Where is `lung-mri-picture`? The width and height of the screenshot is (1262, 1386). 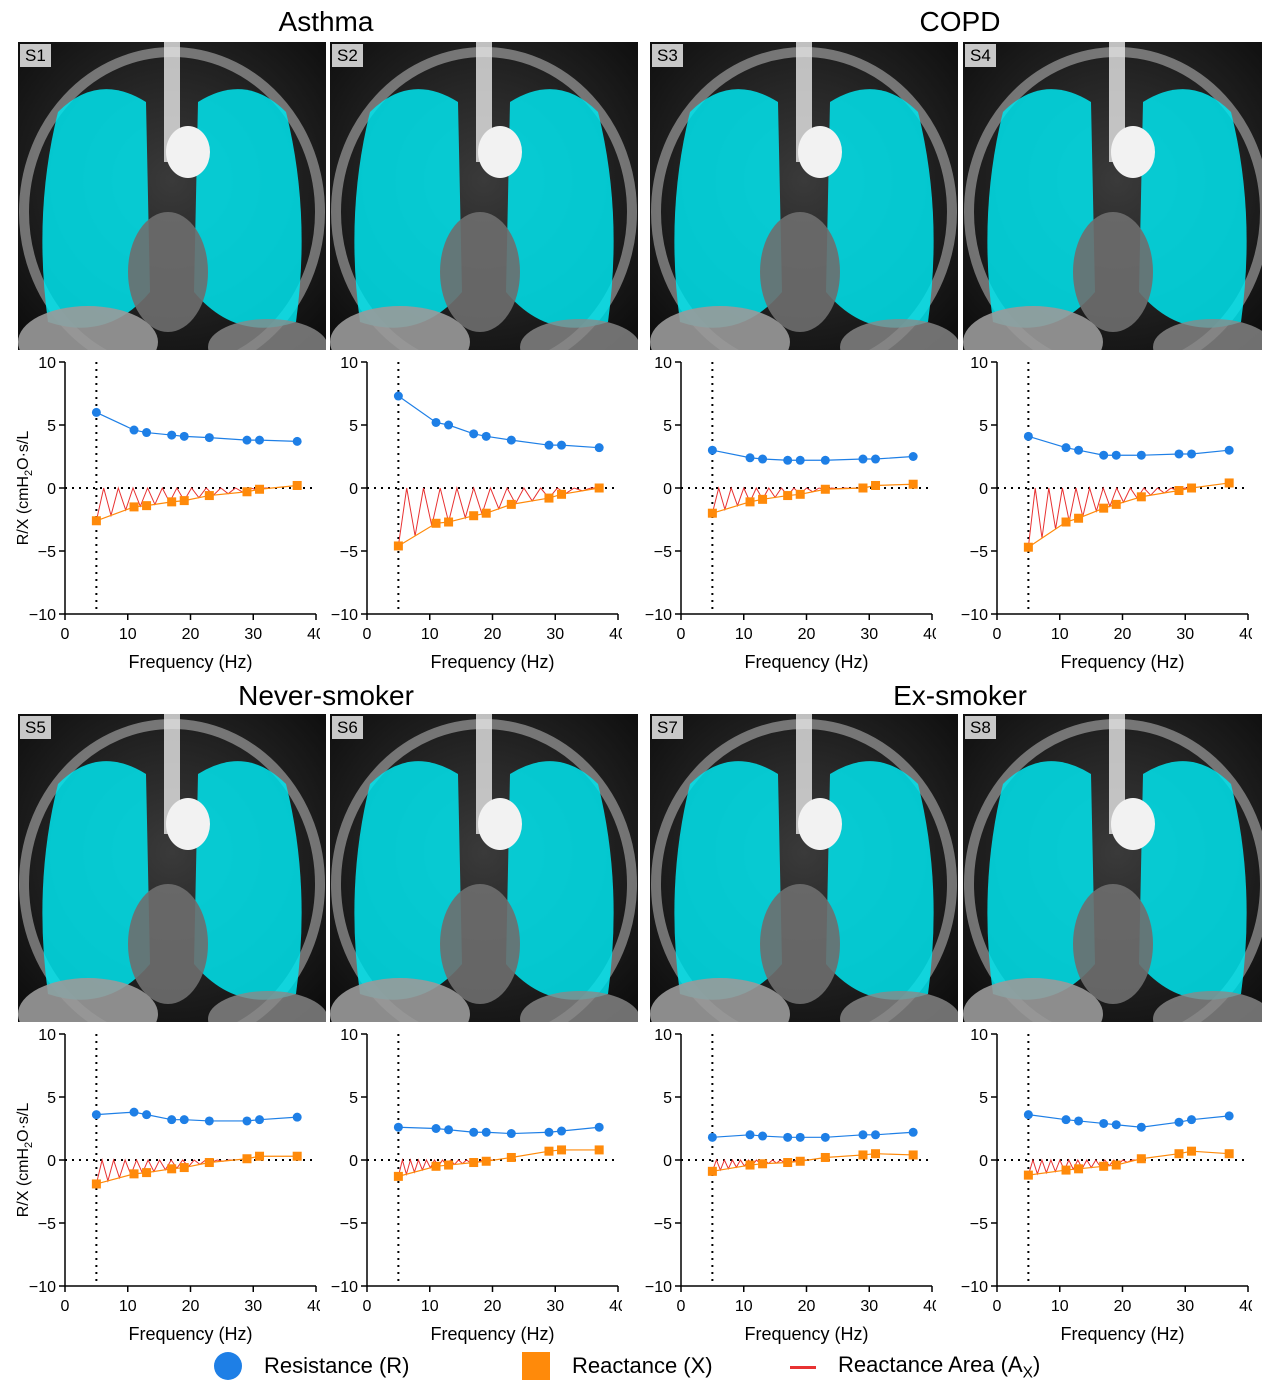 lung-mri-picture is located at coordinates (804, 196).